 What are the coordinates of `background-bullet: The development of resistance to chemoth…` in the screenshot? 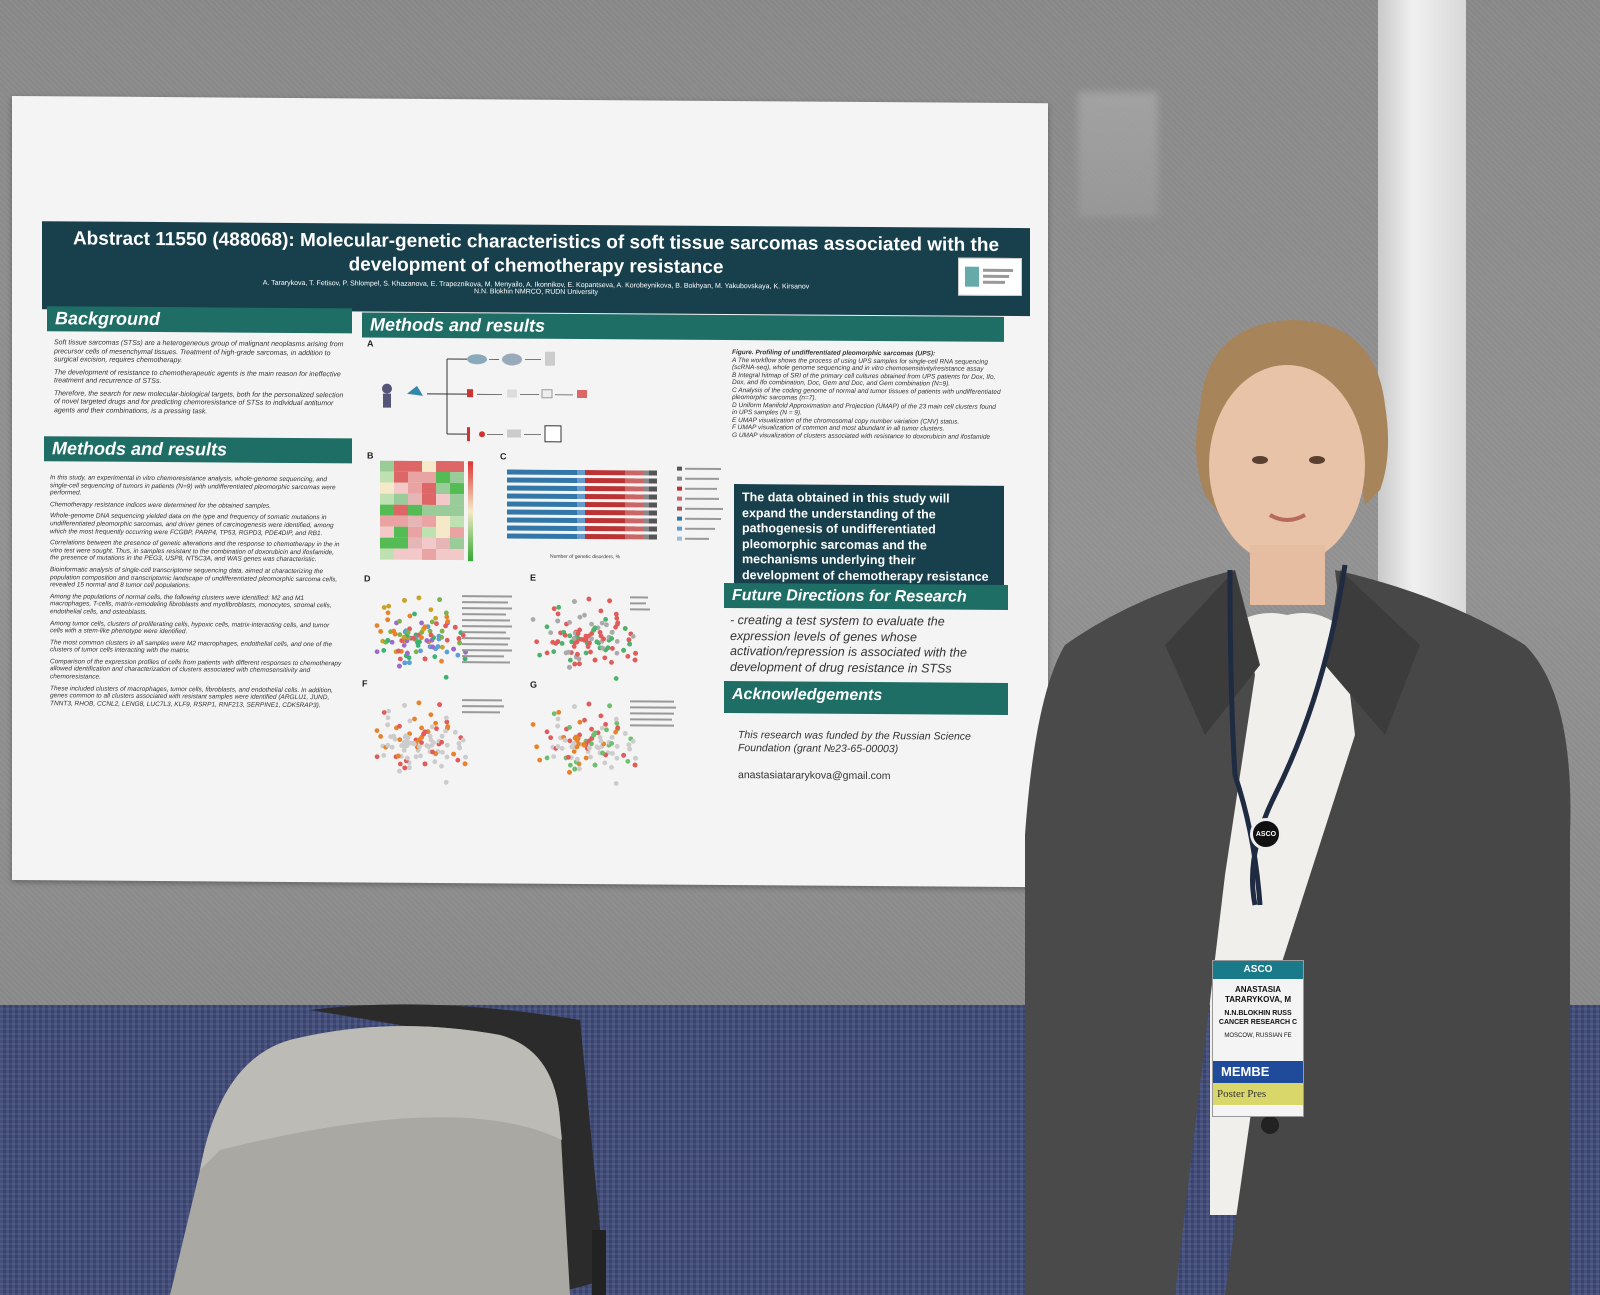 It's located at (197, 377).